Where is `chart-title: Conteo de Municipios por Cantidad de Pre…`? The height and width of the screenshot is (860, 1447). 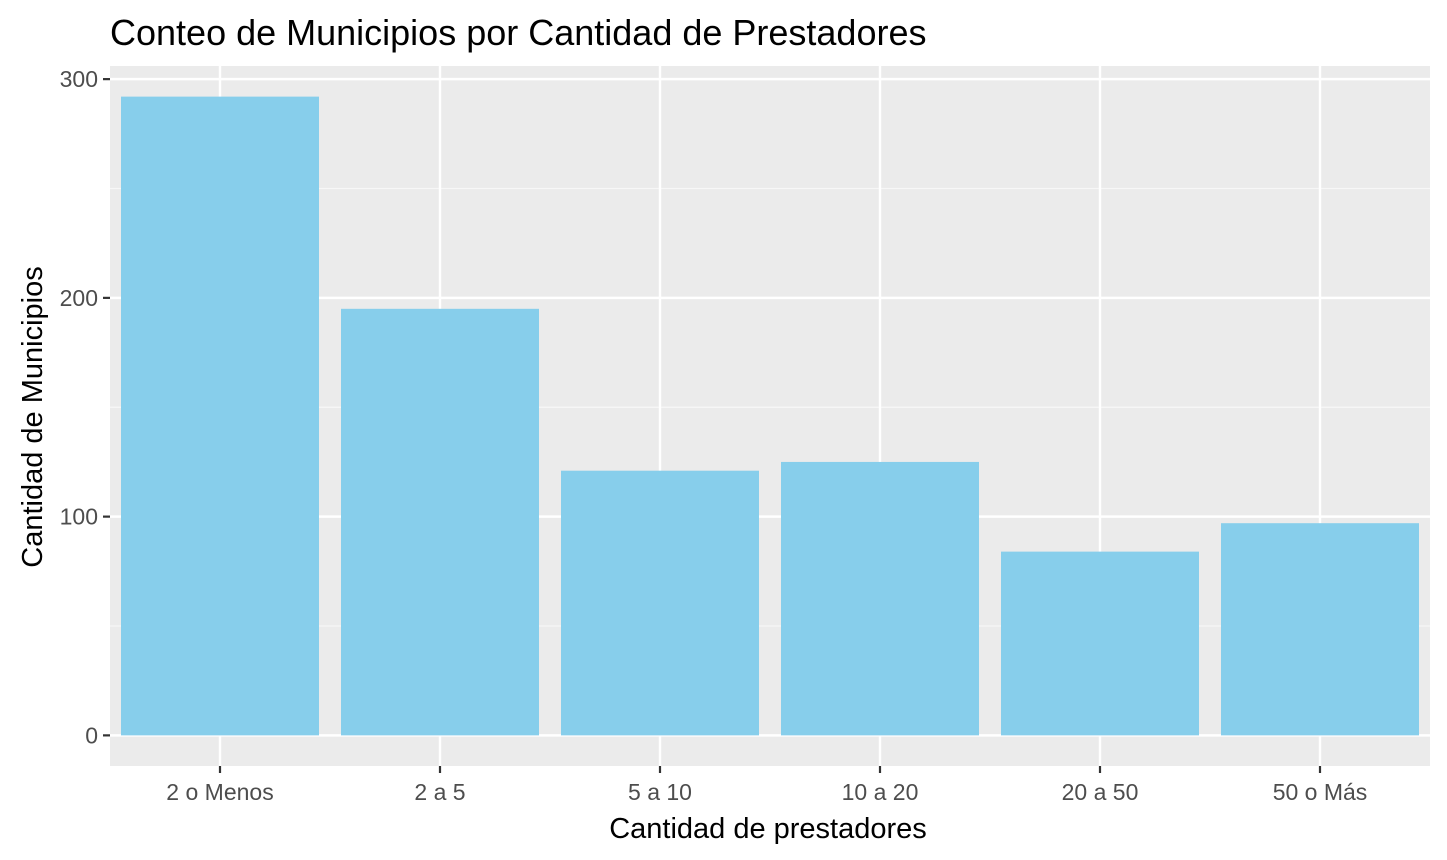
chart-title: Conteo de Municipios por Cantidad de Pre… is located at coordinates (518, 32).